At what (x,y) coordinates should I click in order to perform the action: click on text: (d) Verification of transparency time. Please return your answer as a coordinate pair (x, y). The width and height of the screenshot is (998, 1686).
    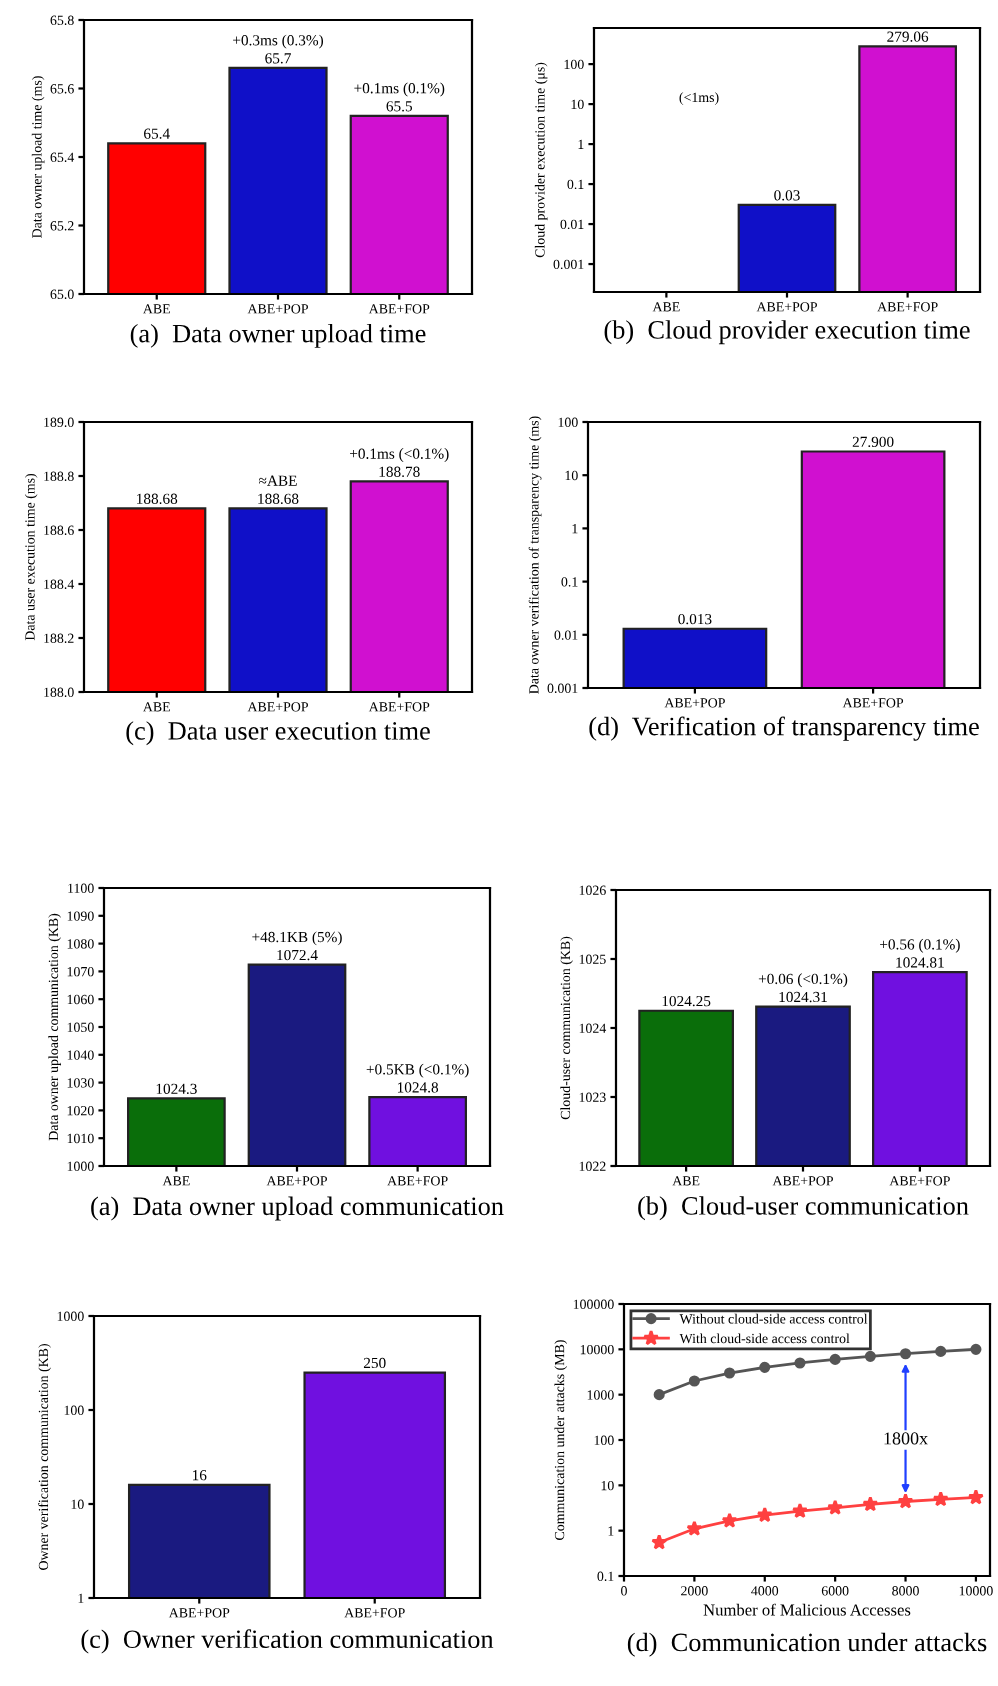
    Looking at the image, I should click on (784, 728).